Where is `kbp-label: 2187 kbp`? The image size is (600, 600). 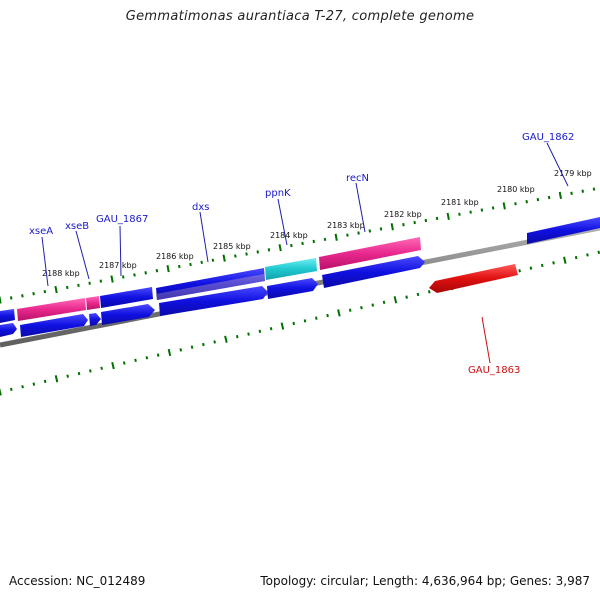 kbp-label: 2187 kbp is located at coordinates (118, 265).